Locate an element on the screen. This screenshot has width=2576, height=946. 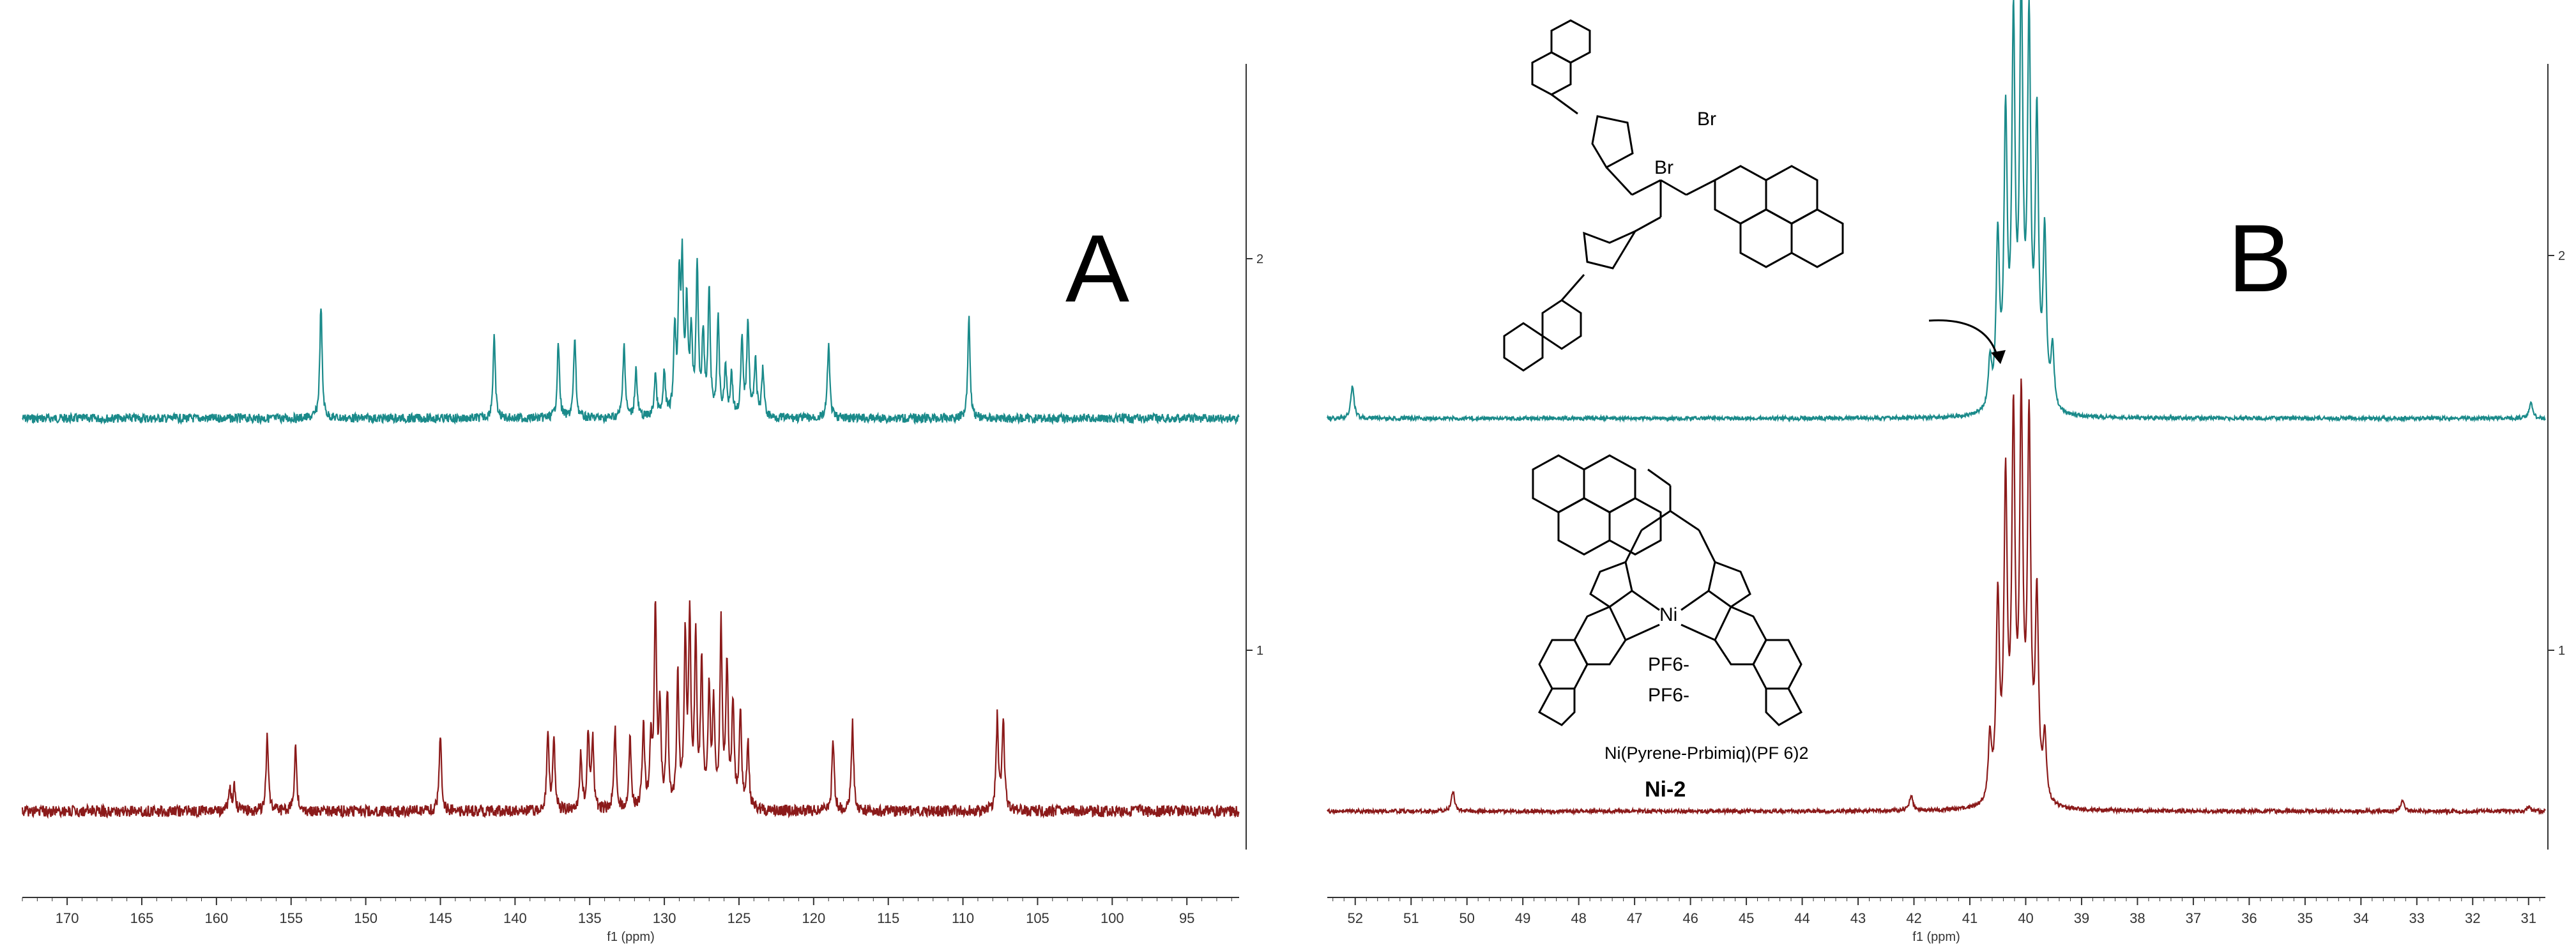
panel-a-letter: A is located at coordinates (1097, 269).